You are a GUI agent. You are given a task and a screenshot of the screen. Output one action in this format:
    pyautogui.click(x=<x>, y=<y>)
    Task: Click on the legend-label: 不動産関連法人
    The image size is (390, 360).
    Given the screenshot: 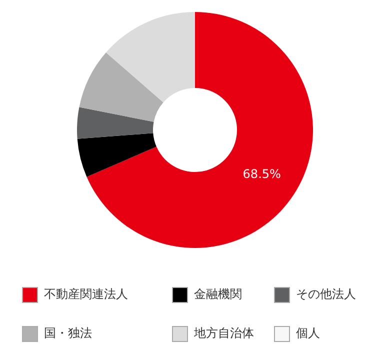 What is the action you would take?
    pyautogui.click(x=86, y=294)
    